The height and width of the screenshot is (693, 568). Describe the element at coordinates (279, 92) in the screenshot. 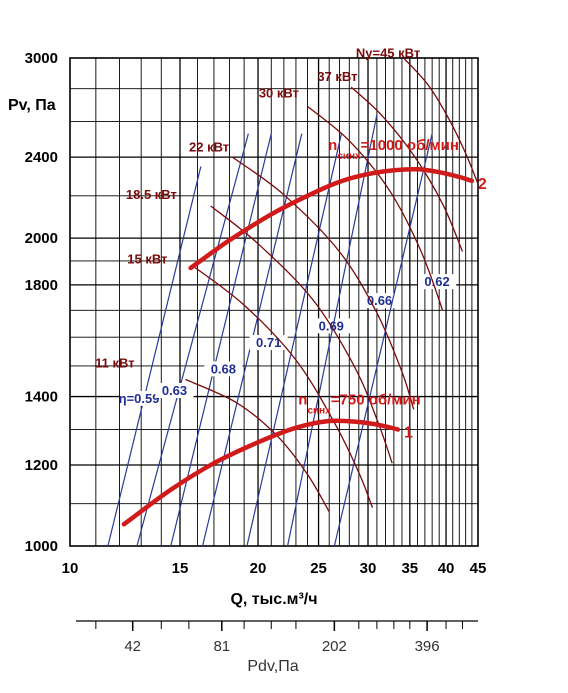

I see `power-label: 30 кВт` at that location.